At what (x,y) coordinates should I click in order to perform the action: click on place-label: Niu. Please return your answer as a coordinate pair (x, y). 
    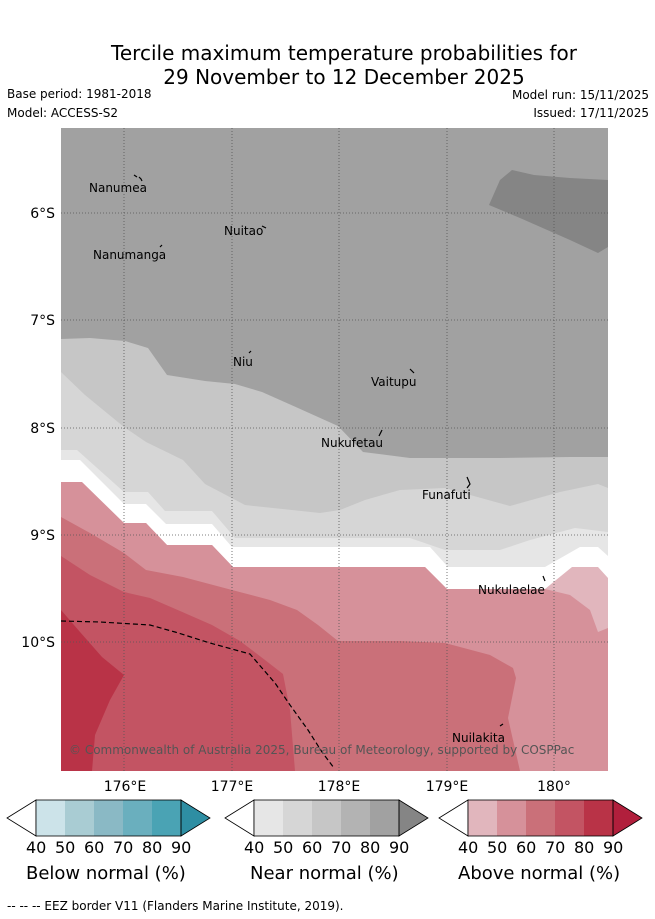
    Looking at the image, I should click on (243, 362).